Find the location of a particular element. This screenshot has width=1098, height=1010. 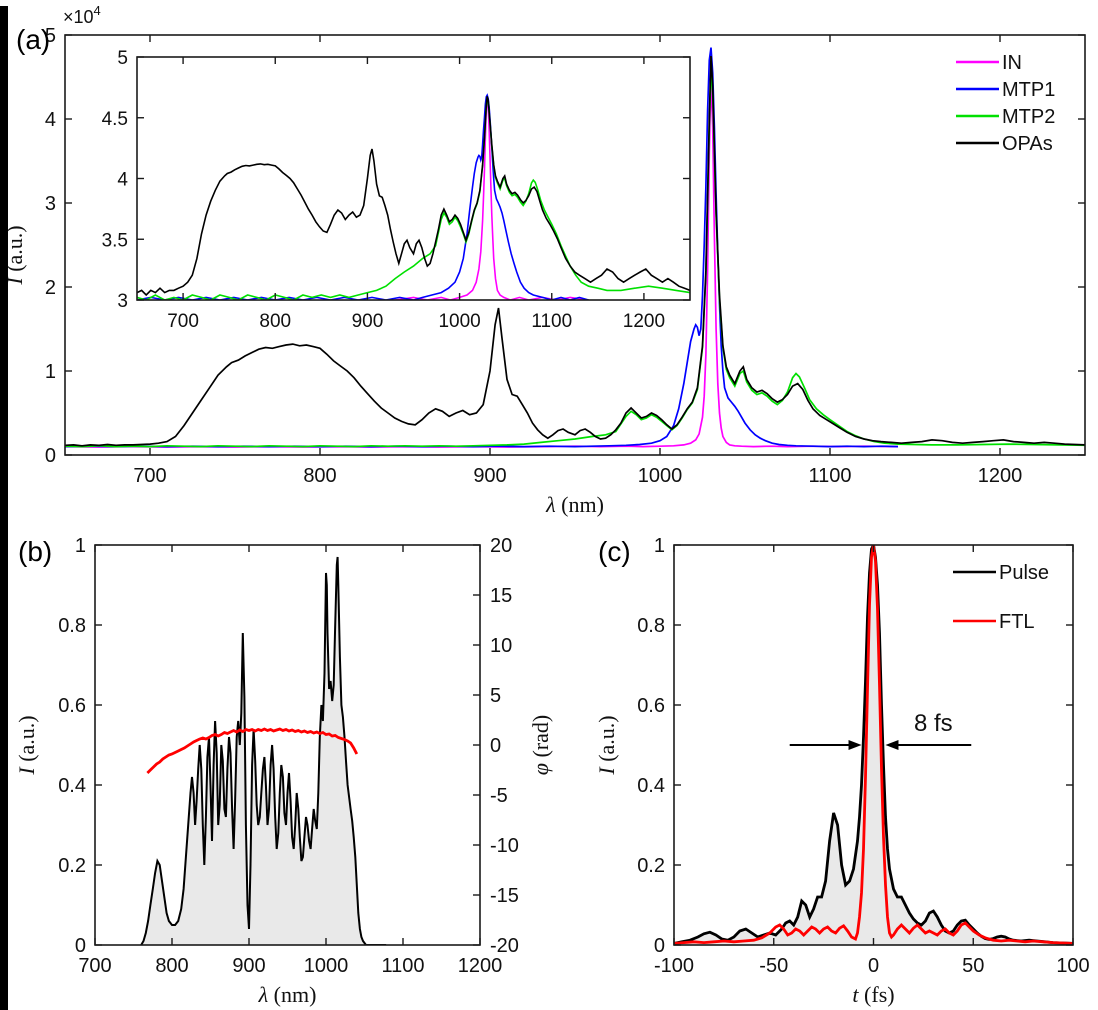

svg-text: 10 is located at coordinates (501, 646).